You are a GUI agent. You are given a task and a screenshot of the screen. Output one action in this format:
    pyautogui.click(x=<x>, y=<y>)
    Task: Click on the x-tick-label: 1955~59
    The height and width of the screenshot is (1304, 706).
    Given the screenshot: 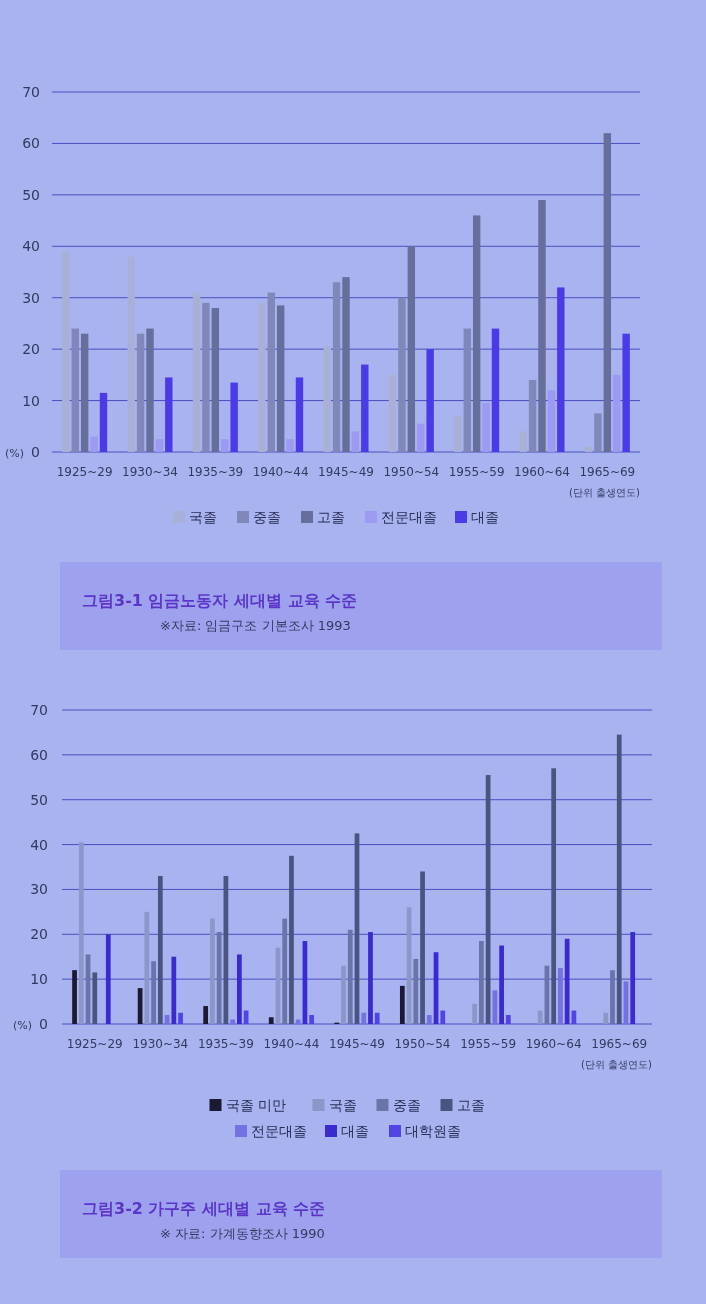 What is the action you would take?
    pyautogui.click(x=476, y=472)
    